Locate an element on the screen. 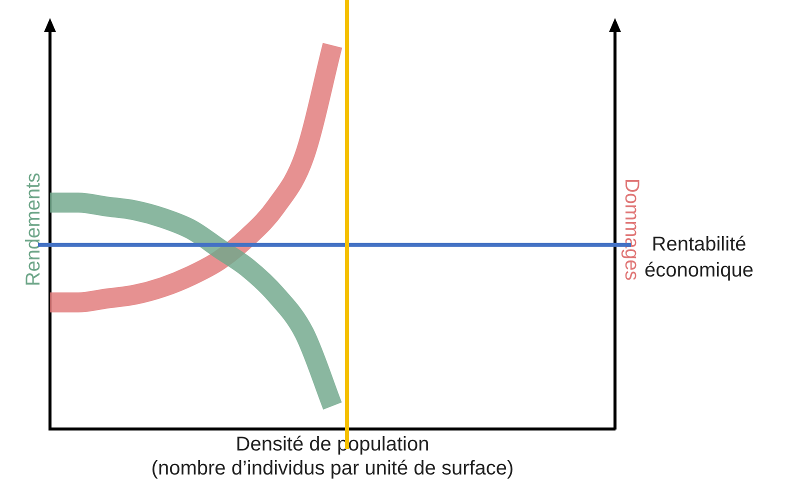  y2-axis-title: Dommages is located at coordinates (631, 229).